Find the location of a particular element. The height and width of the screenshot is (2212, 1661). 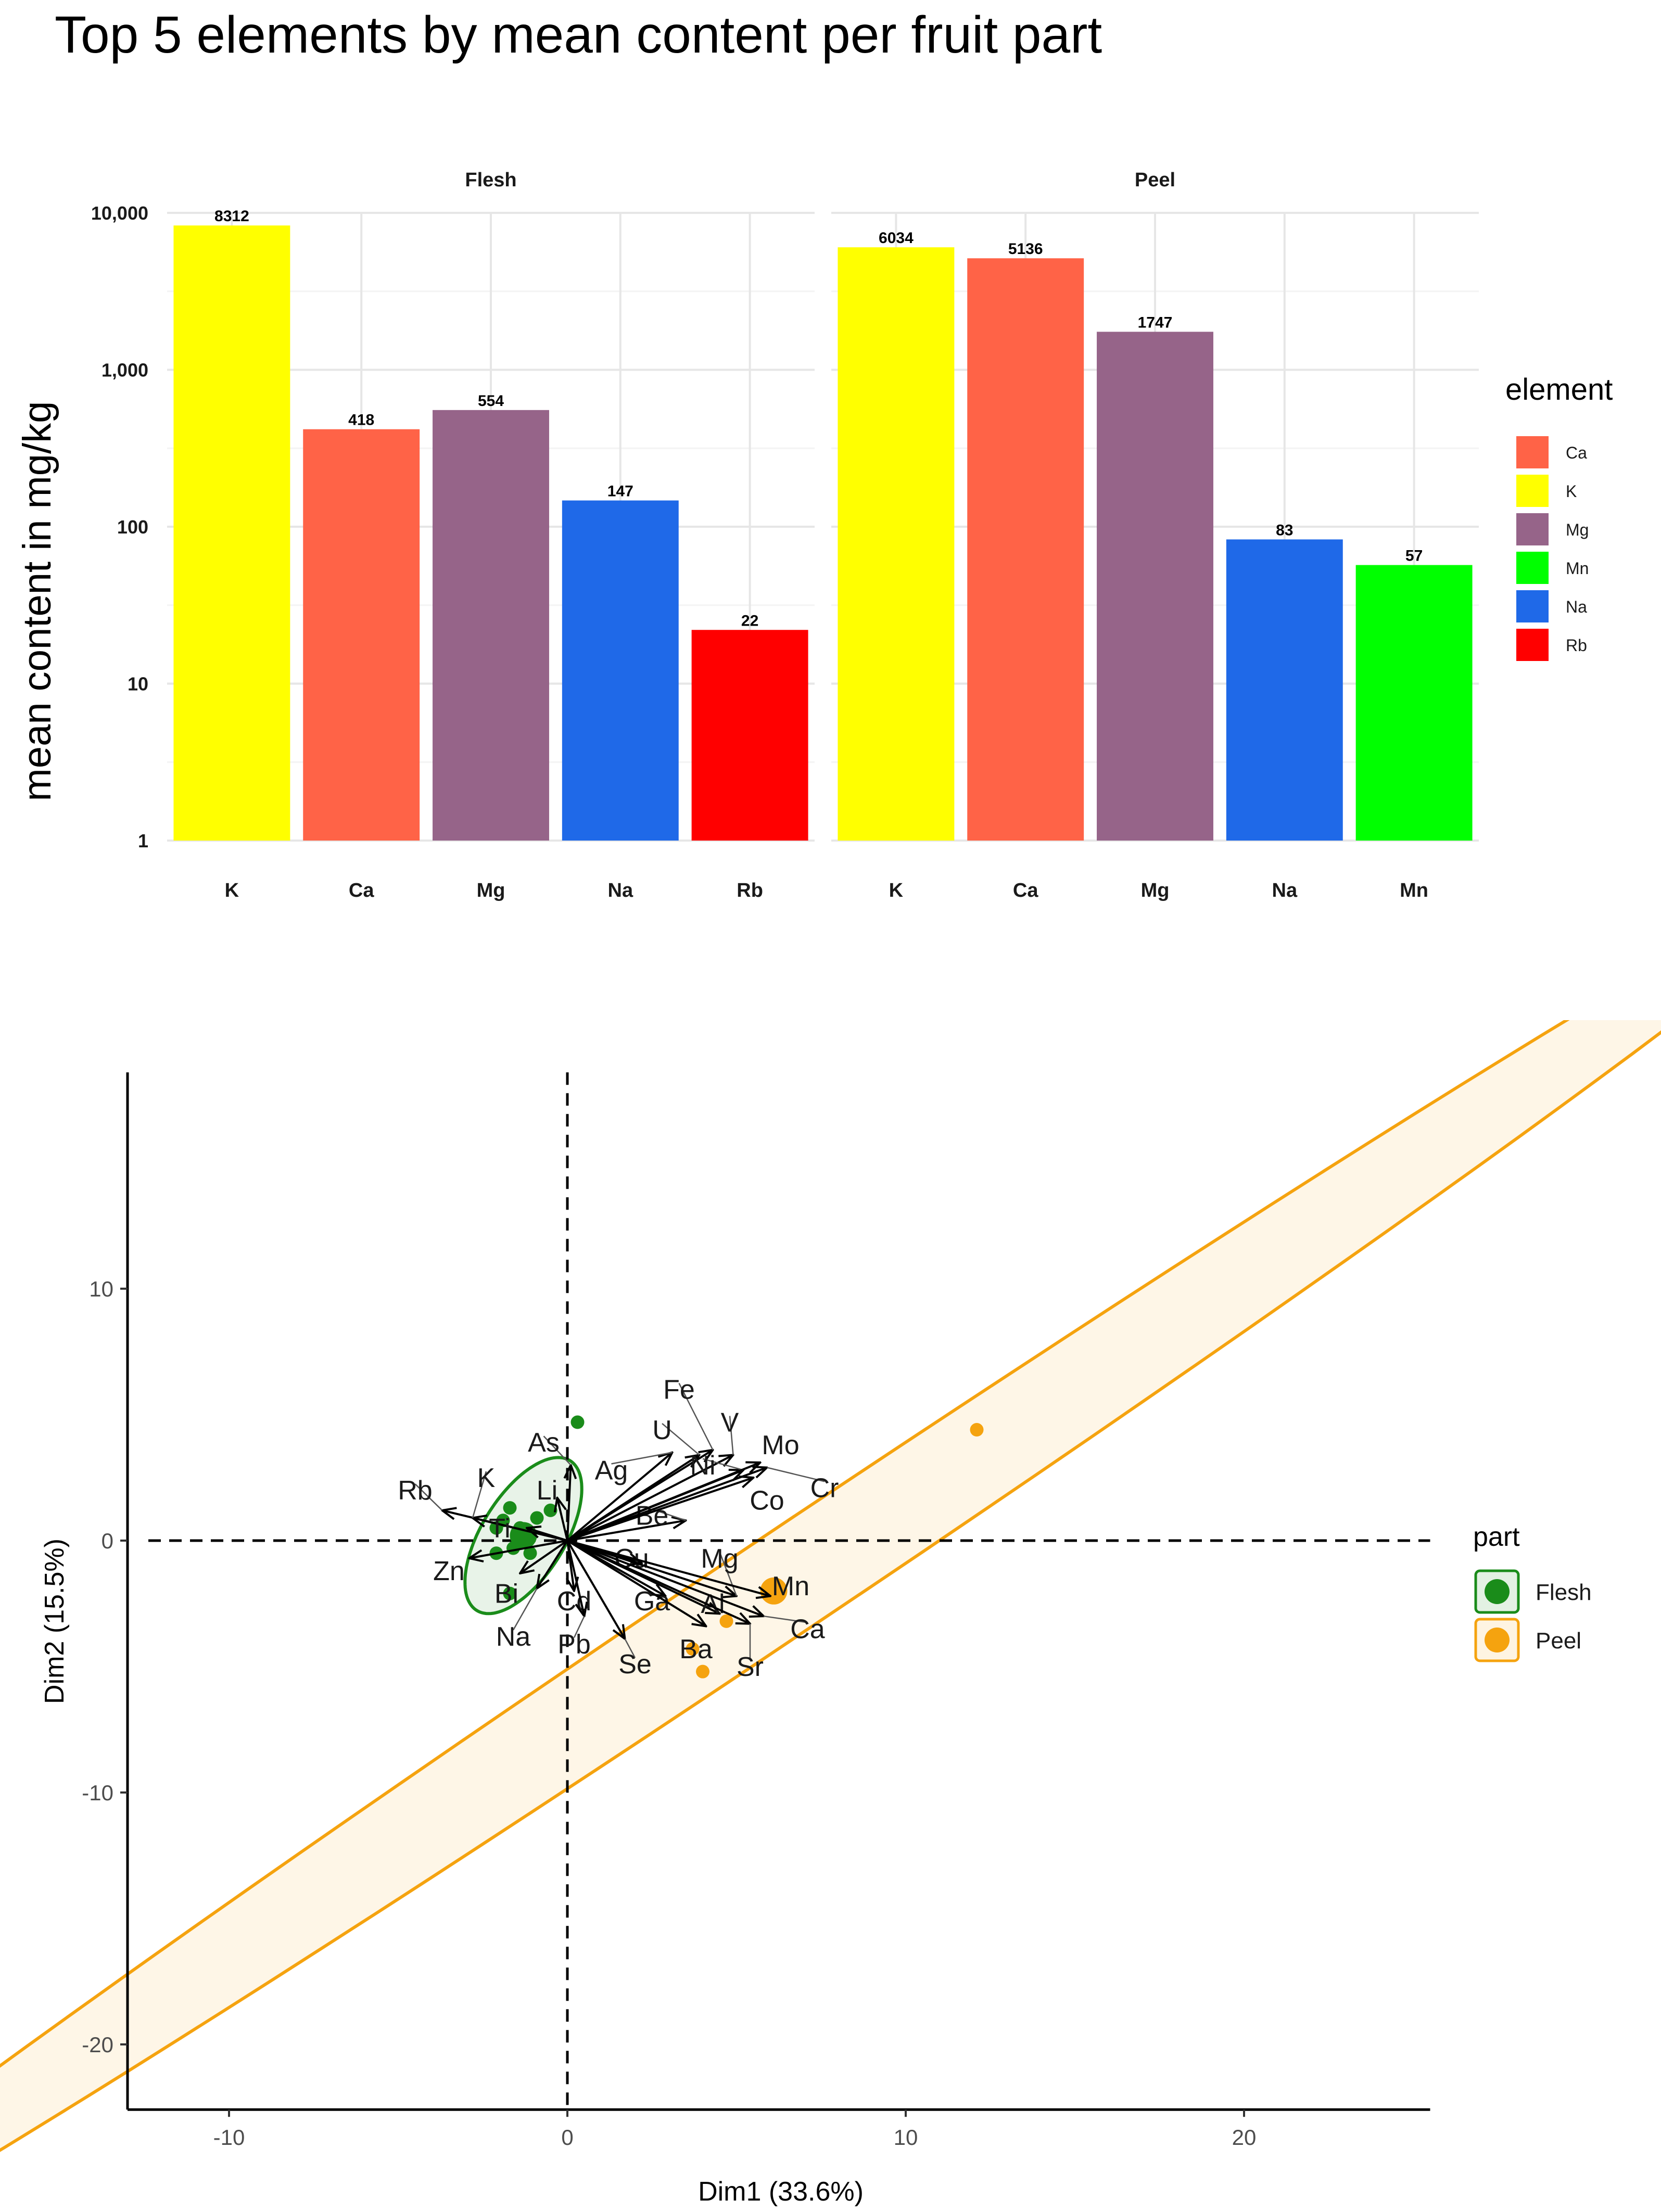

variable-label: Ag is located at coordinates (611, 1470).